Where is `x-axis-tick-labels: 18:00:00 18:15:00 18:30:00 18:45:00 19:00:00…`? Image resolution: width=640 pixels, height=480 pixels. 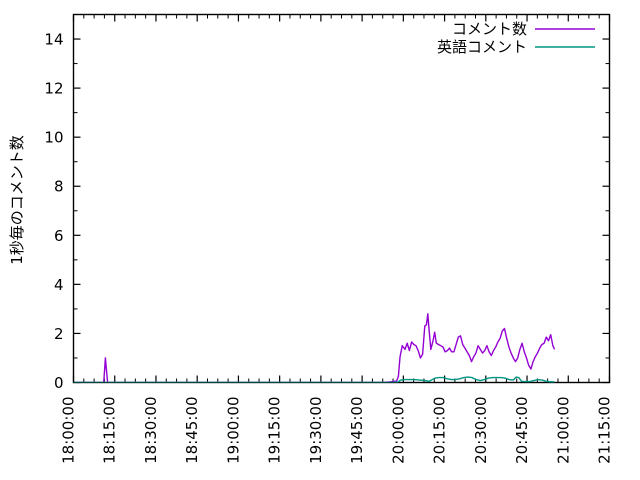
x-axis-tick-labels: 18:00:00 18:15:00 18:30:00 18:45:00 19:00:00… is located at coordinates (337, 430).